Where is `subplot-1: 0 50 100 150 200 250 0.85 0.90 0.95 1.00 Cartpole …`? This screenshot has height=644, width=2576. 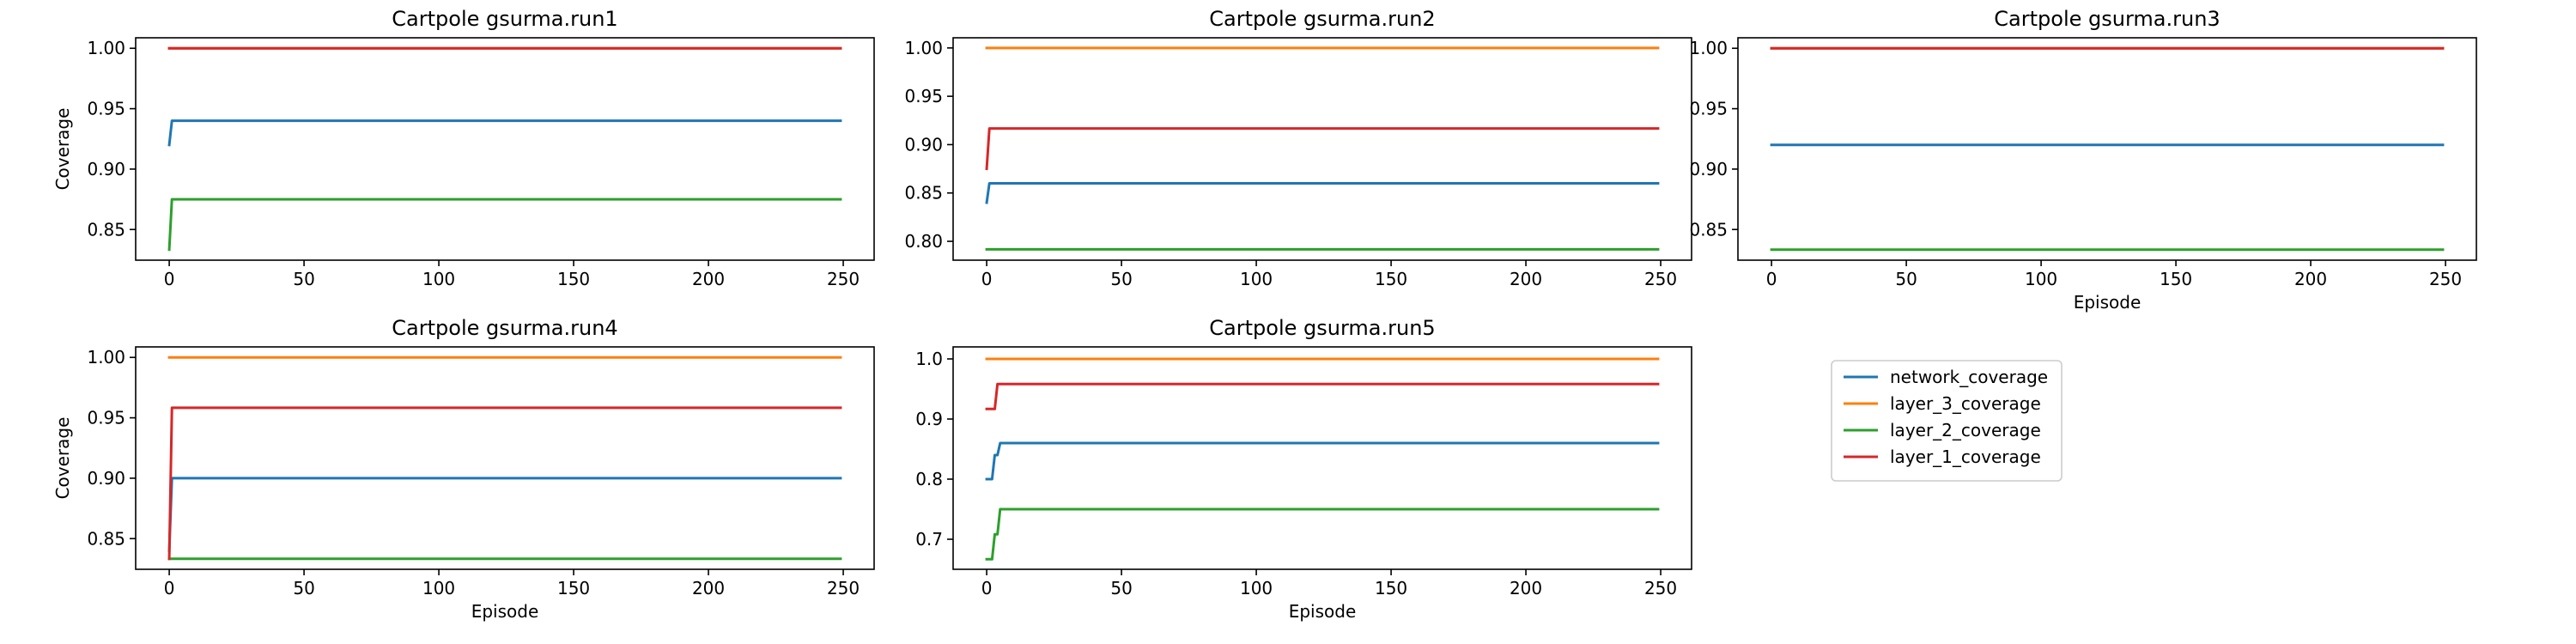 subplot-1: 0 50 100 150 200 250 0.85 0.90 0.95 1.00 Cartpole … is located at coordinates (463, 148).